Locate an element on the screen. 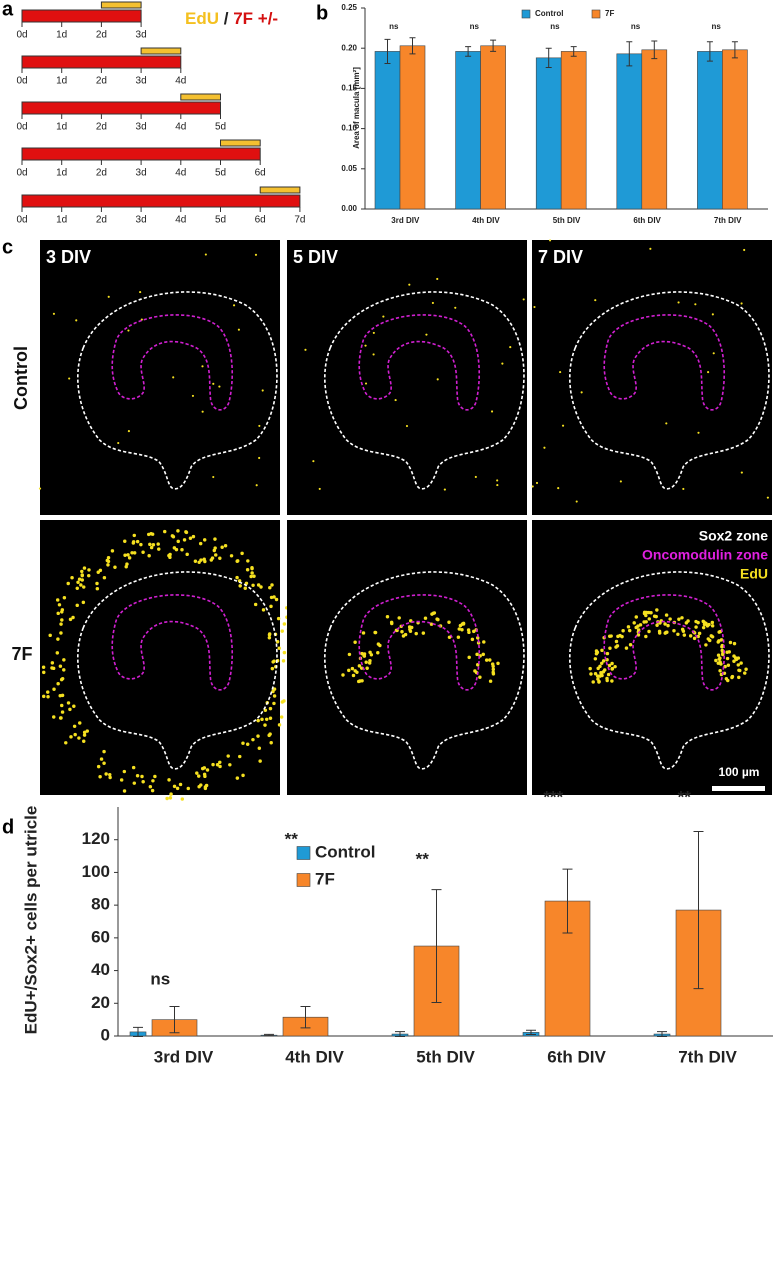  day-label: 7d is located at coordinates (299, 220).